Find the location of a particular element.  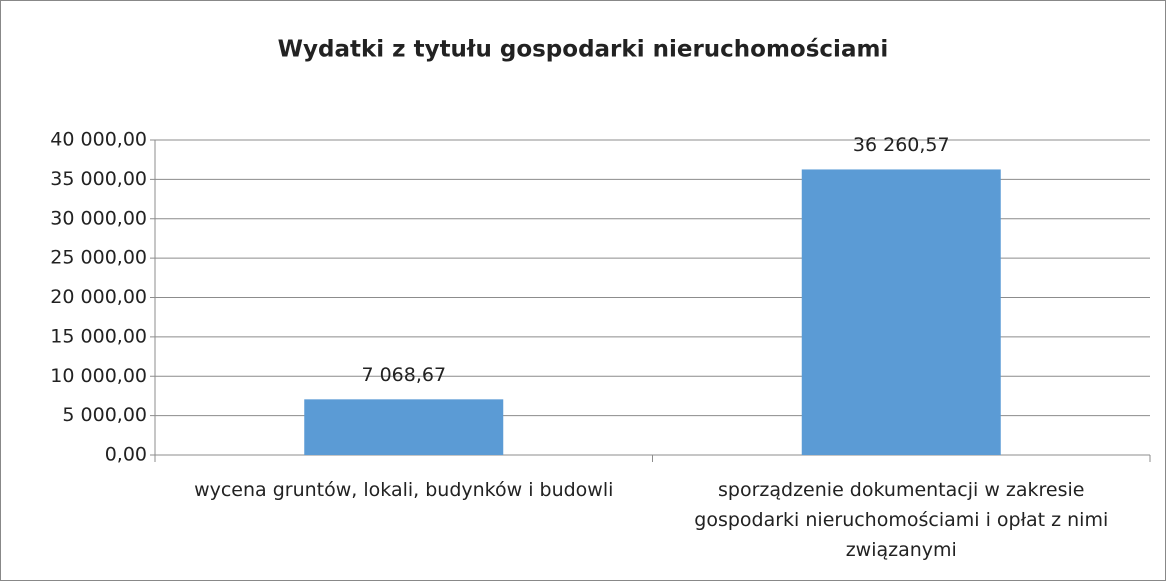

y-tick-label: 40 000,00 is located at coordinates (98, 140).